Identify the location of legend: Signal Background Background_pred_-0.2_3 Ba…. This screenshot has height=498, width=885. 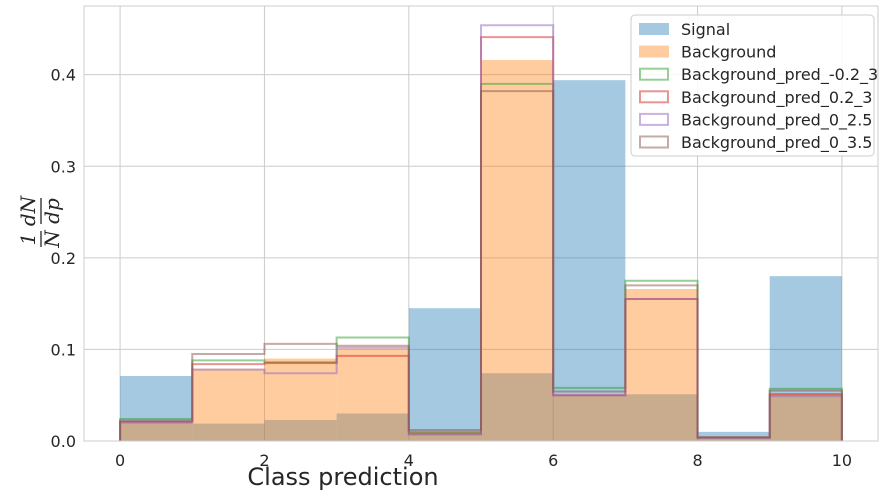
(754, 85).